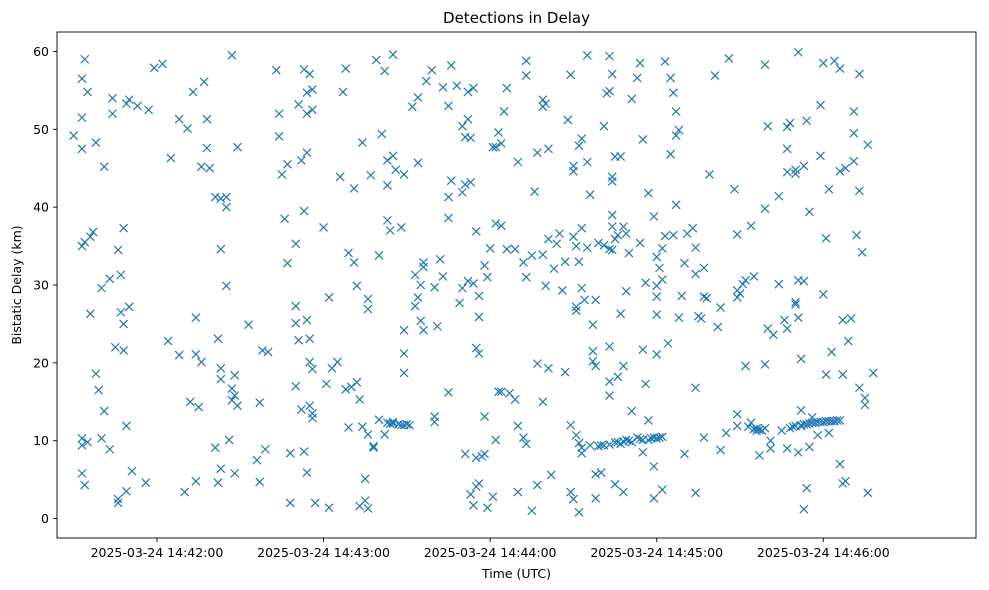  I want to click on y-tick-label: 30, so click(41, 285).